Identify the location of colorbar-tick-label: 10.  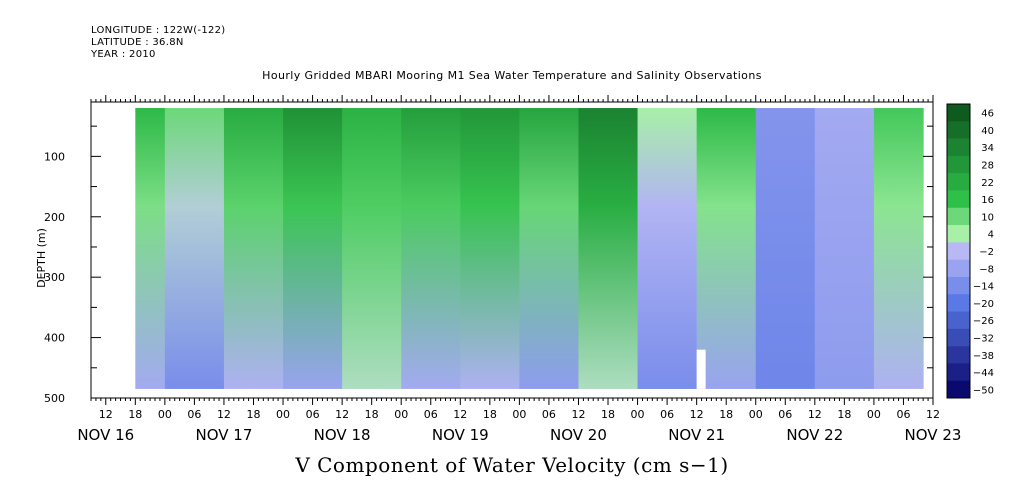
(987, 217).